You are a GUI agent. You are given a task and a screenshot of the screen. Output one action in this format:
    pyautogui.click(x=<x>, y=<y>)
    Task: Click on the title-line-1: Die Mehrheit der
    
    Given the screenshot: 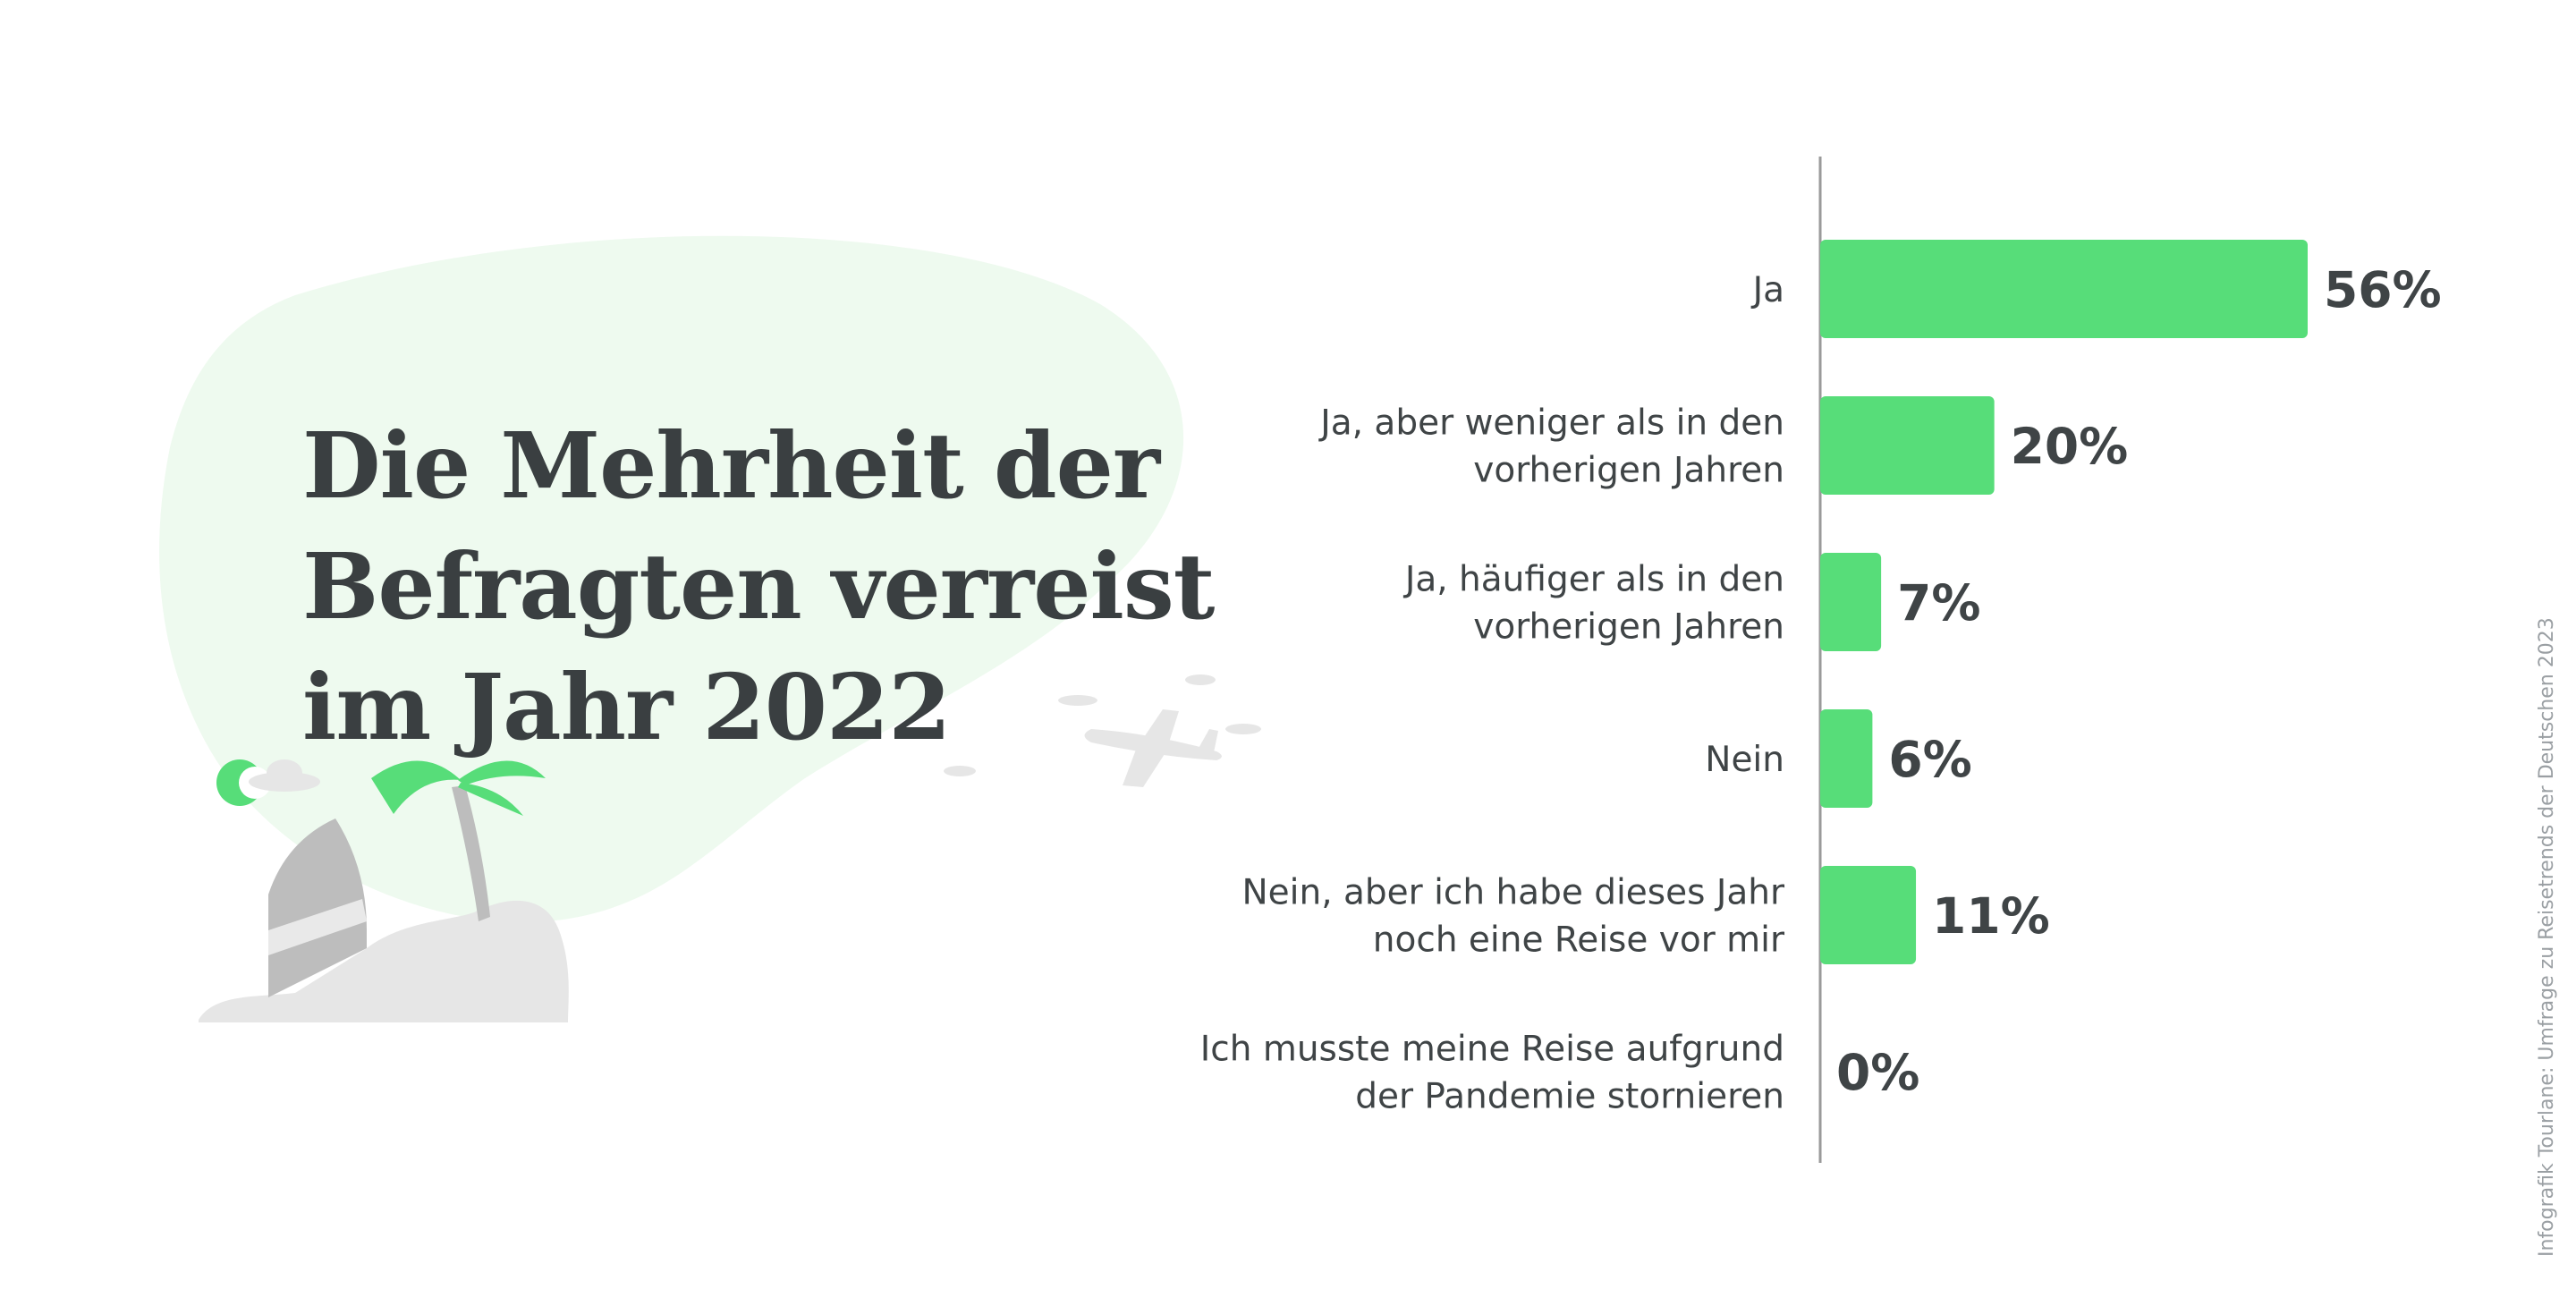 What is the action you would take?
    pyautogui.click(x=731, y=465)
    